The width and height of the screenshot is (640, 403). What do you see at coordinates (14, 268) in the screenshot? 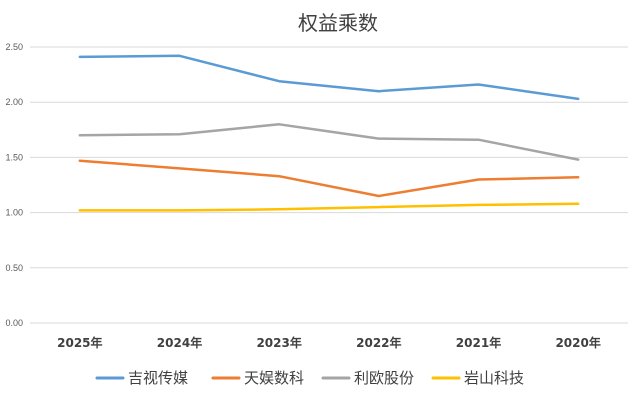
I see `y-tick-label: 0.50` at bounding box center [14, 268].